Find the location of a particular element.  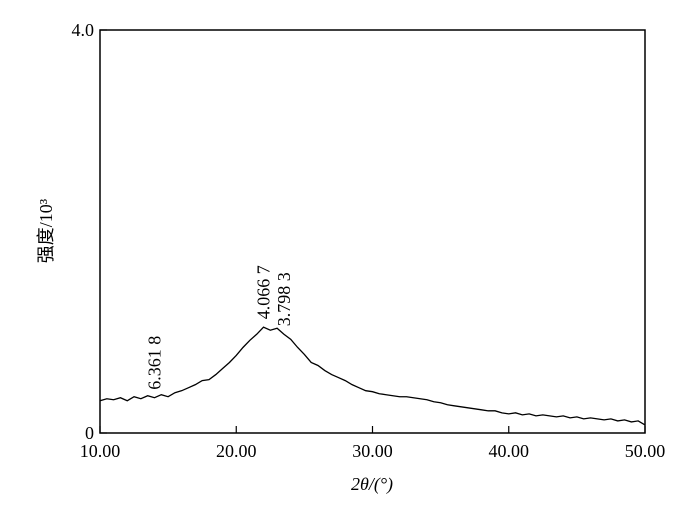

y-tick-label: 0 is located at coordinates (89, 433).